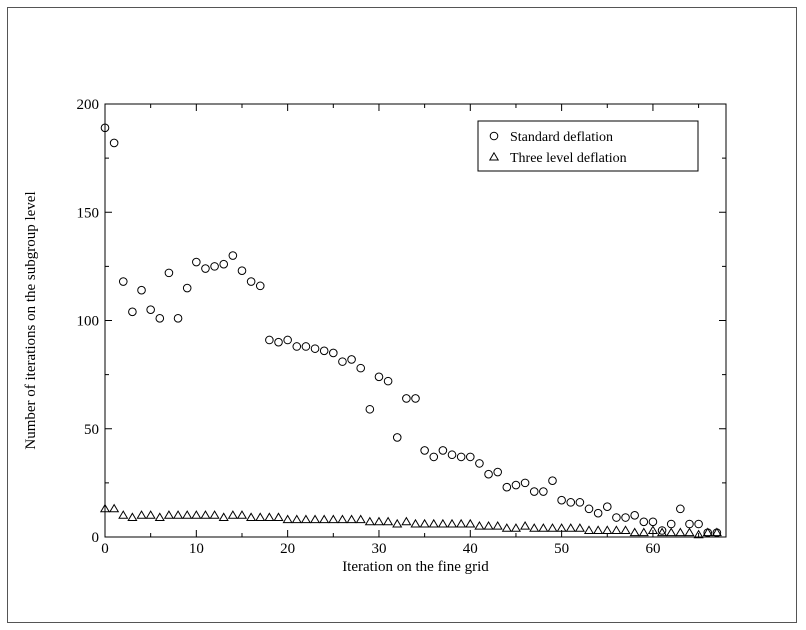  What do you see at coordinates (105, 549) in the screenshot?
I see `x-tick-label: 0` at bounding box center [105, 549].